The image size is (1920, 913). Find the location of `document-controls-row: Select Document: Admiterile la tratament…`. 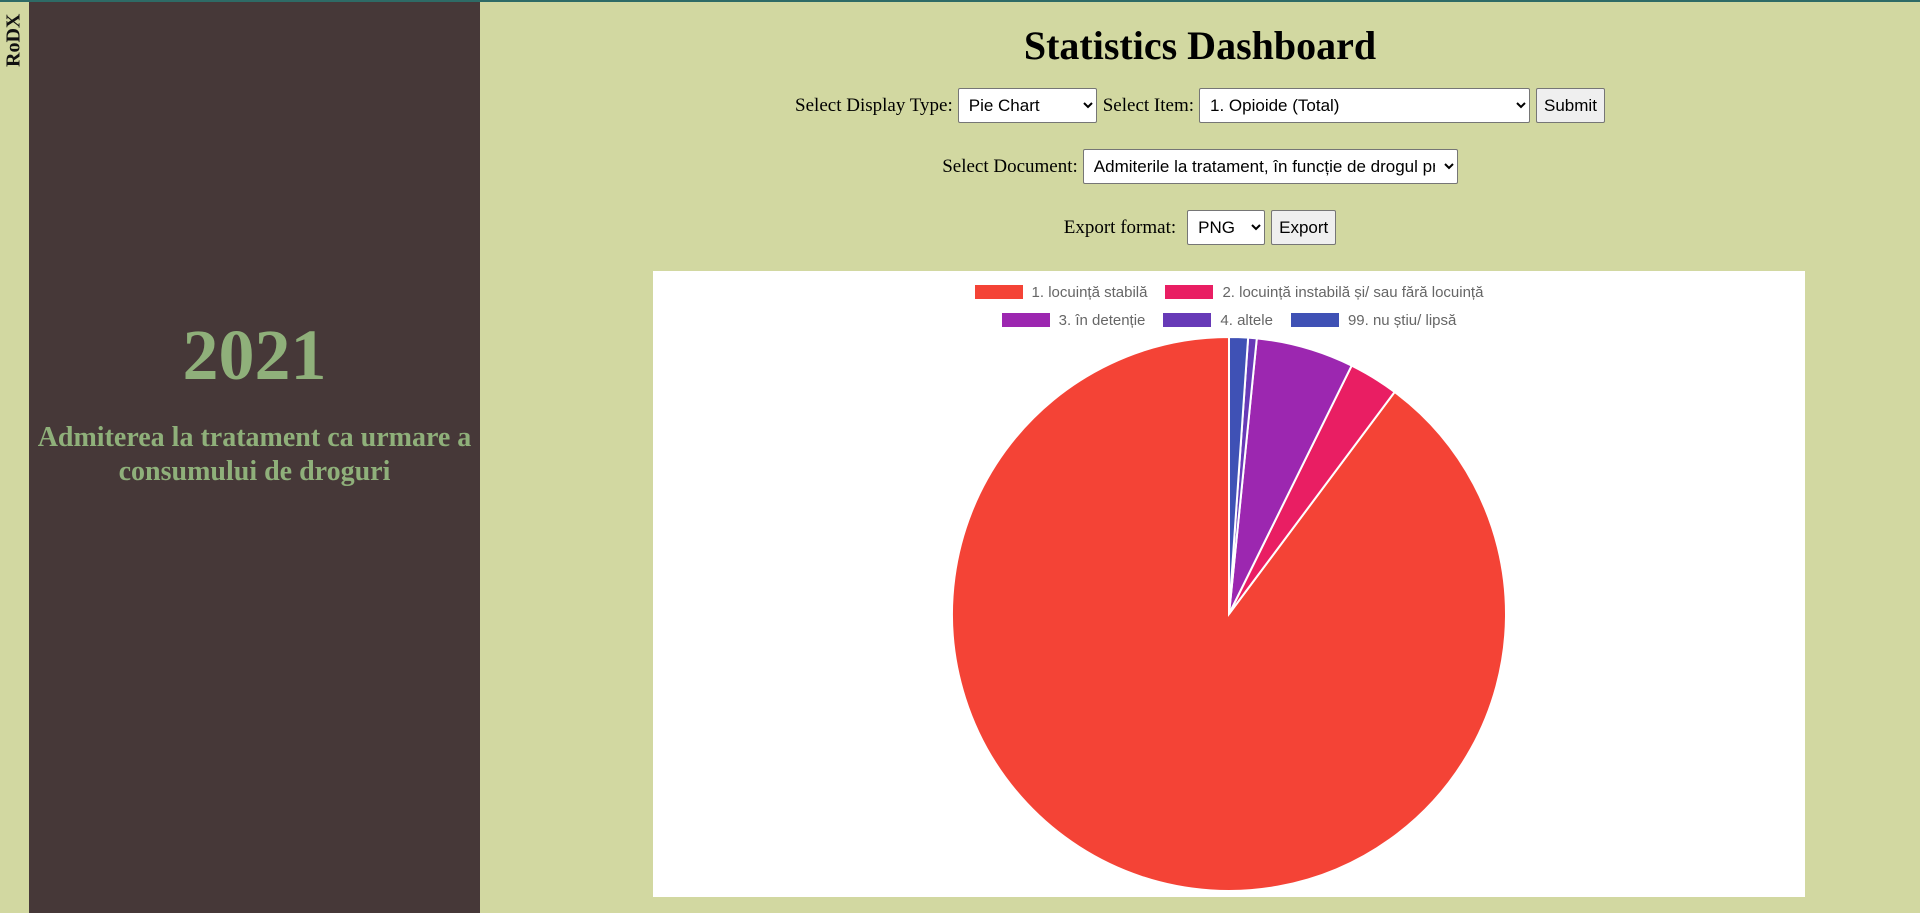

document-controls-row: Select Document: Admiterile la tratament… is located at coordinates (1200, 166).